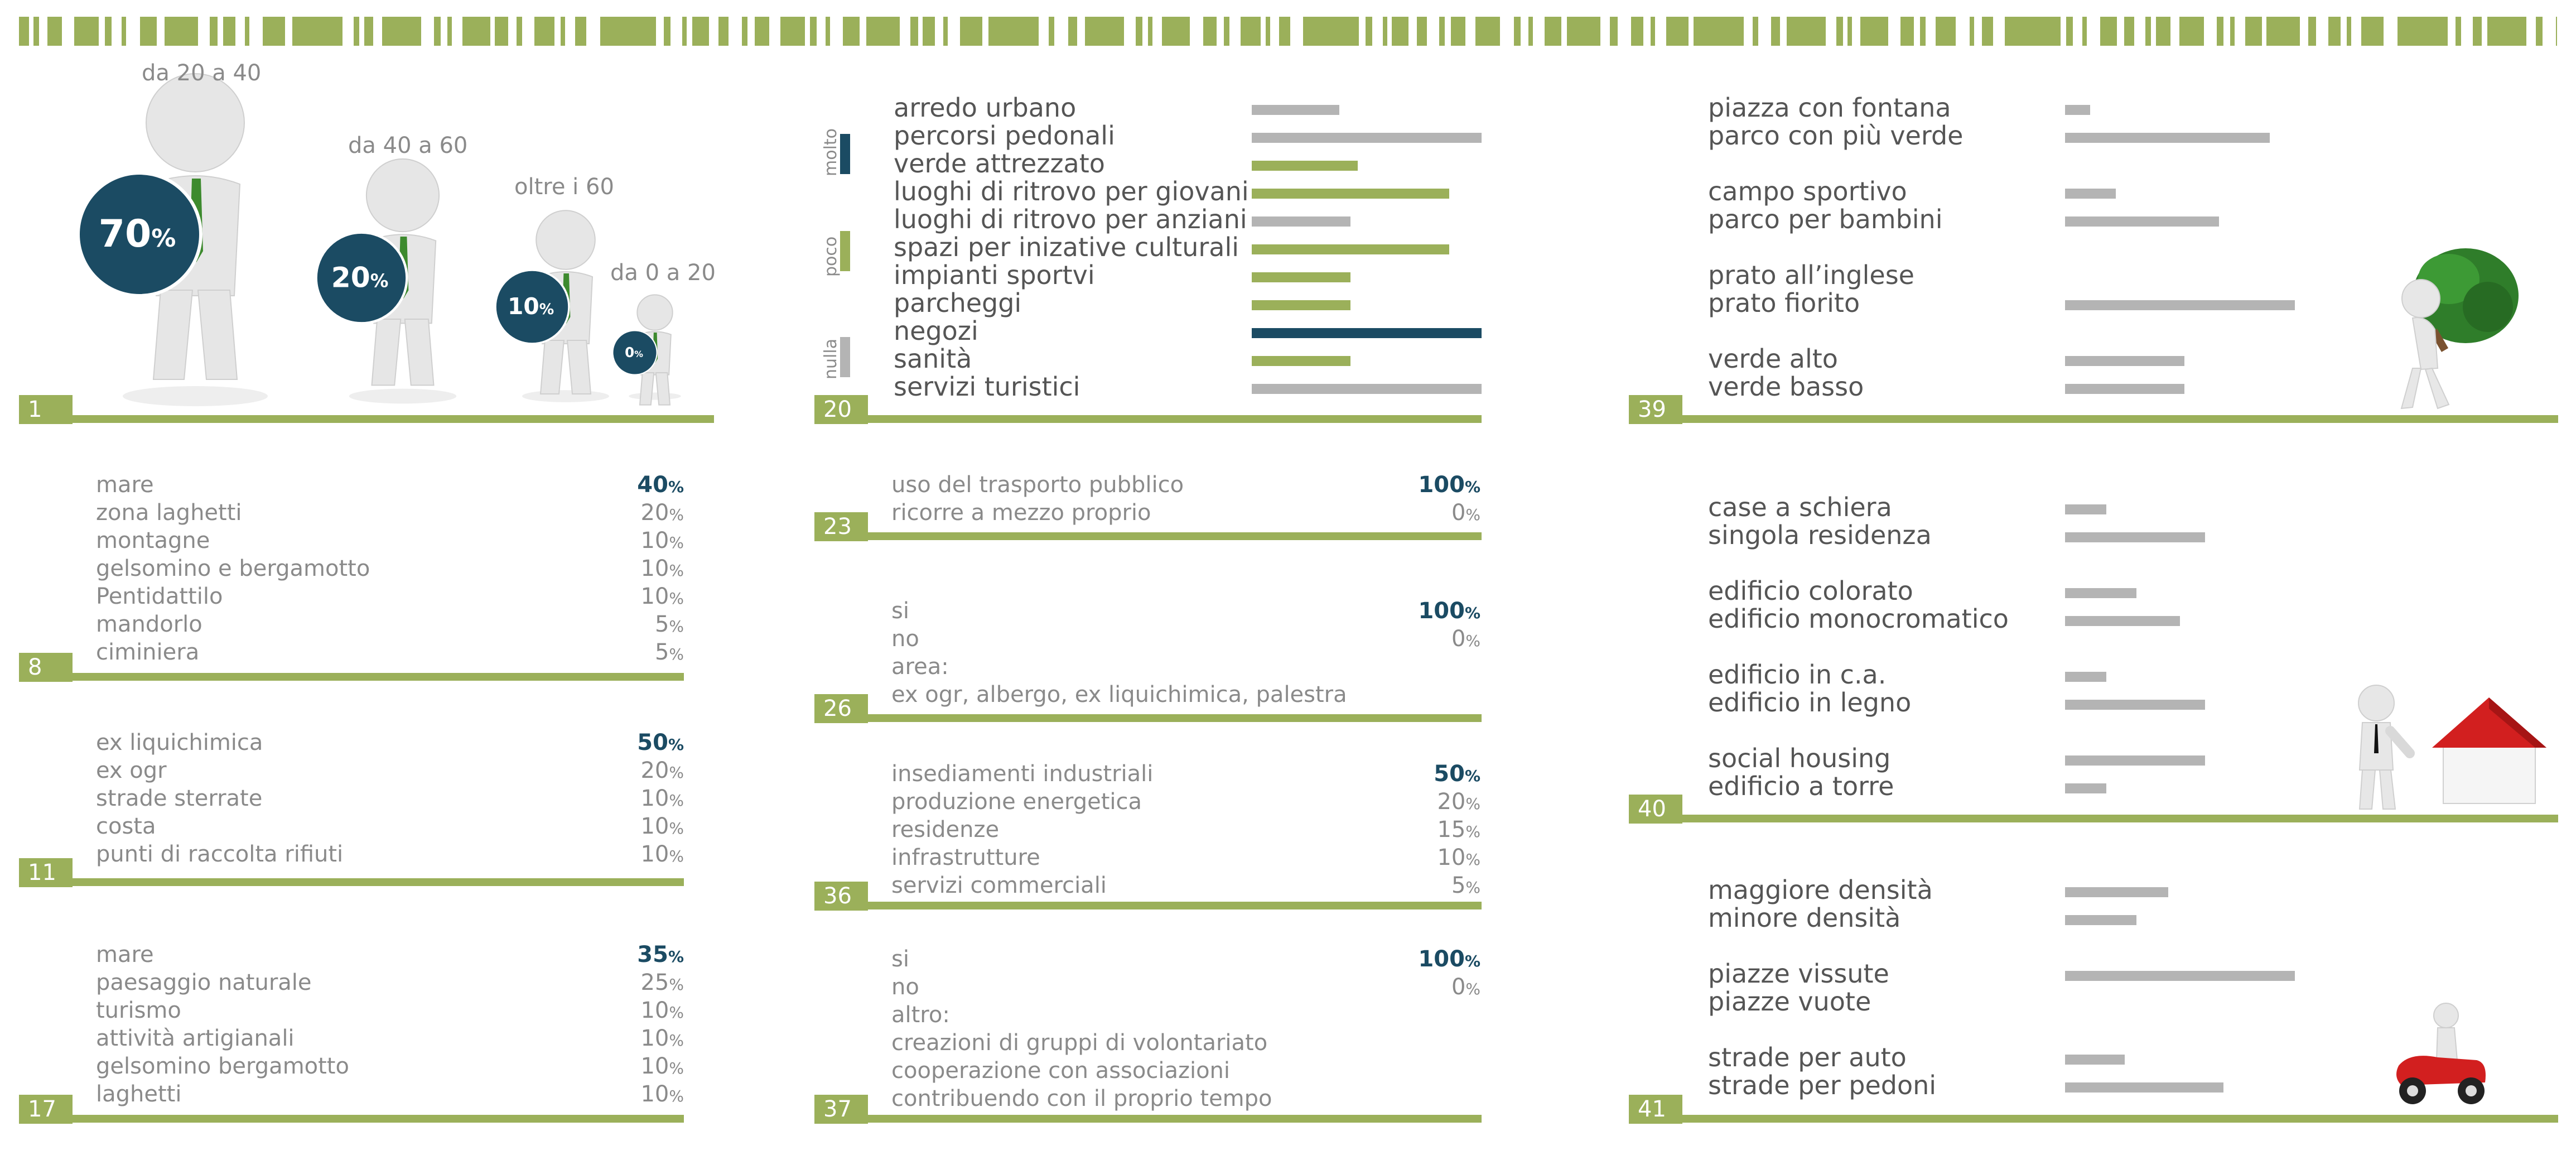  I want to click on item-label: Pentidattilo, so click(159, 597).